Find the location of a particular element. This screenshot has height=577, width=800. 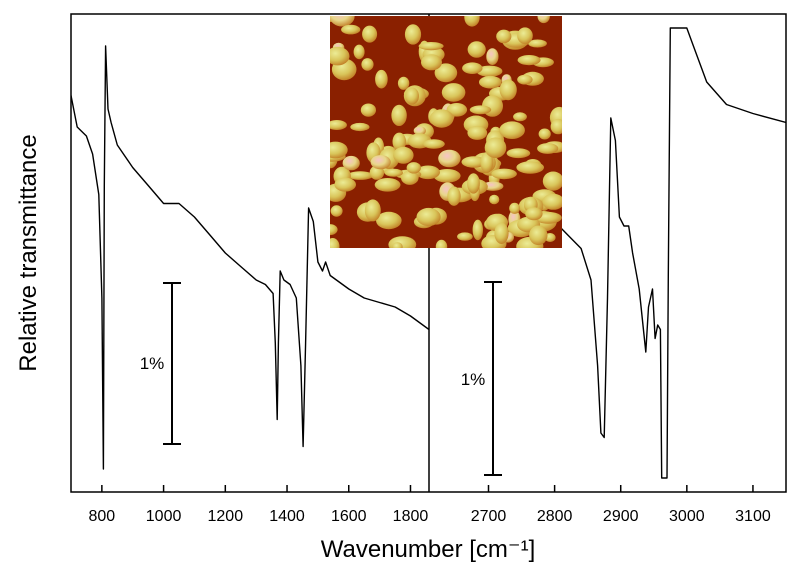

y-axis-title: Relative transmittance is located at coordinates (28, 252).